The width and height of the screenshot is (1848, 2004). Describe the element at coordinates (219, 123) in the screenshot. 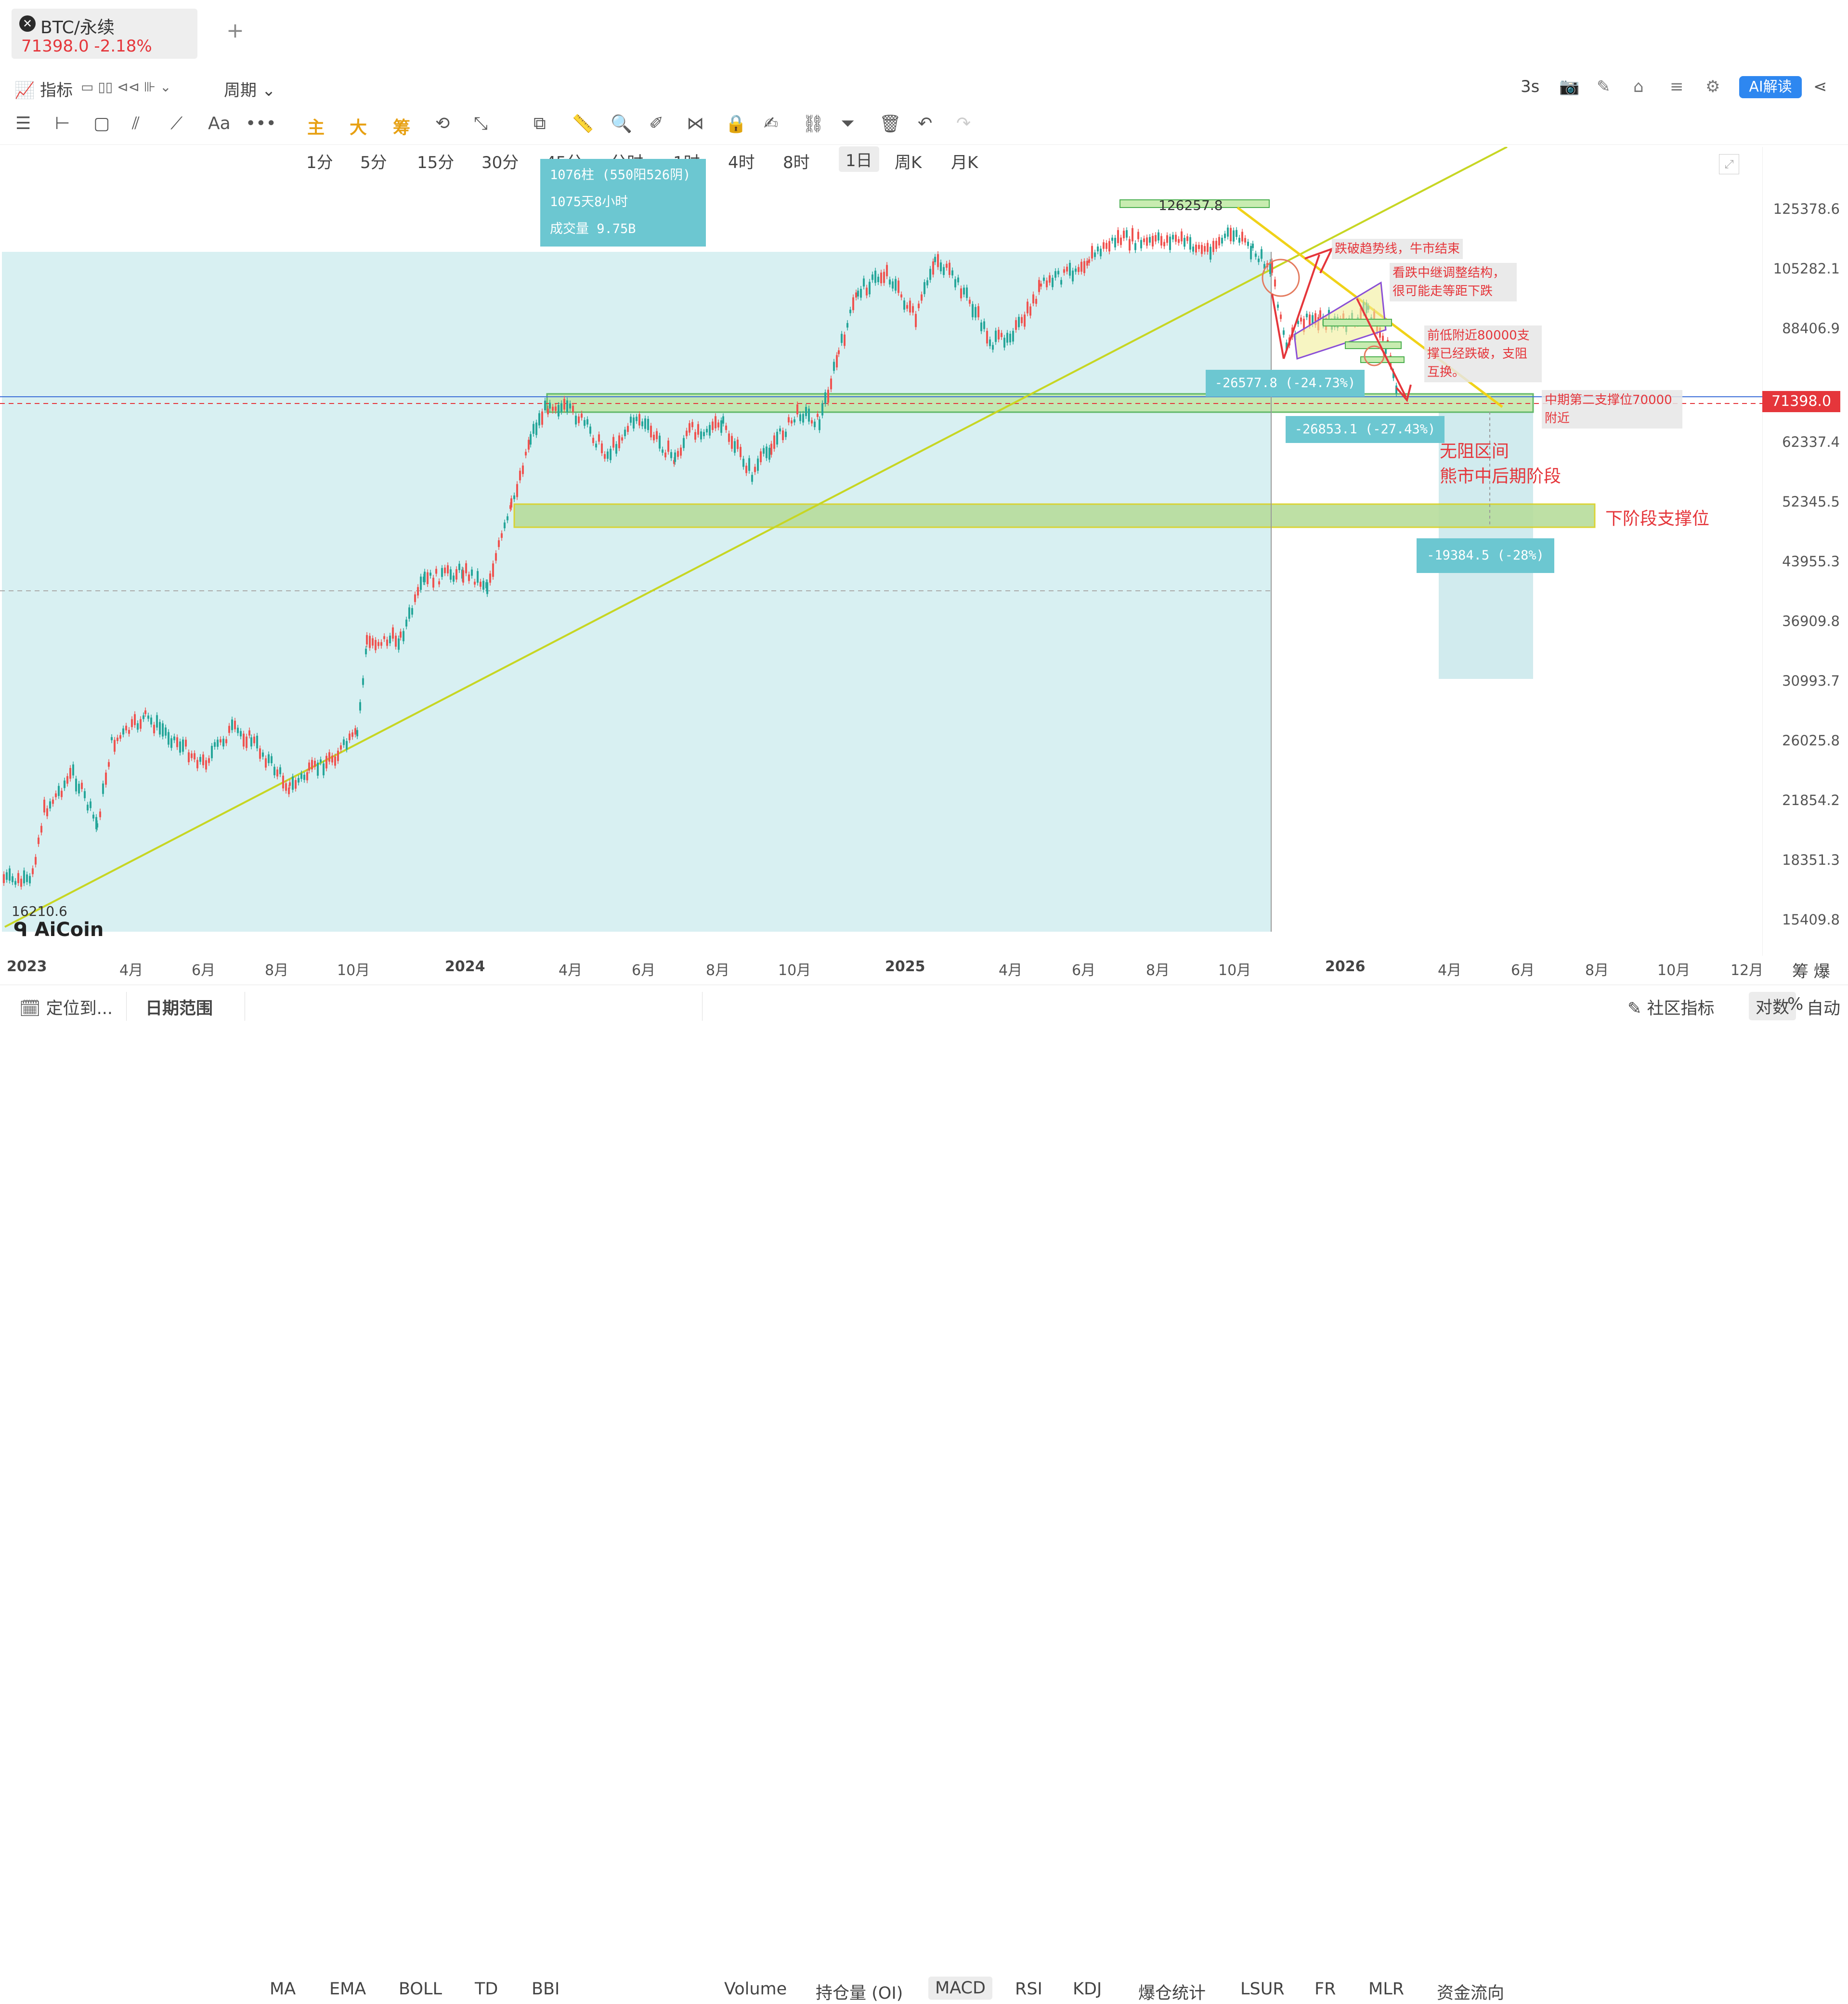

I see `text-tool-button: Aa` at that location.